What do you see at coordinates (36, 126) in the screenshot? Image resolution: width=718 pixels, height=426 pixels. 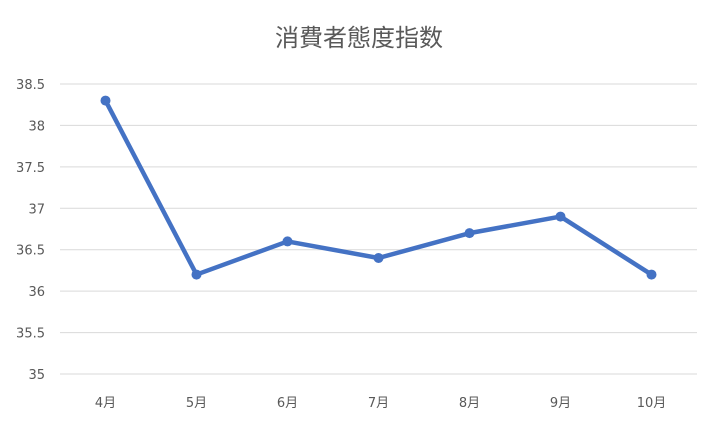 I see `y-tick-label: 38` at bounding box center [36, 126].